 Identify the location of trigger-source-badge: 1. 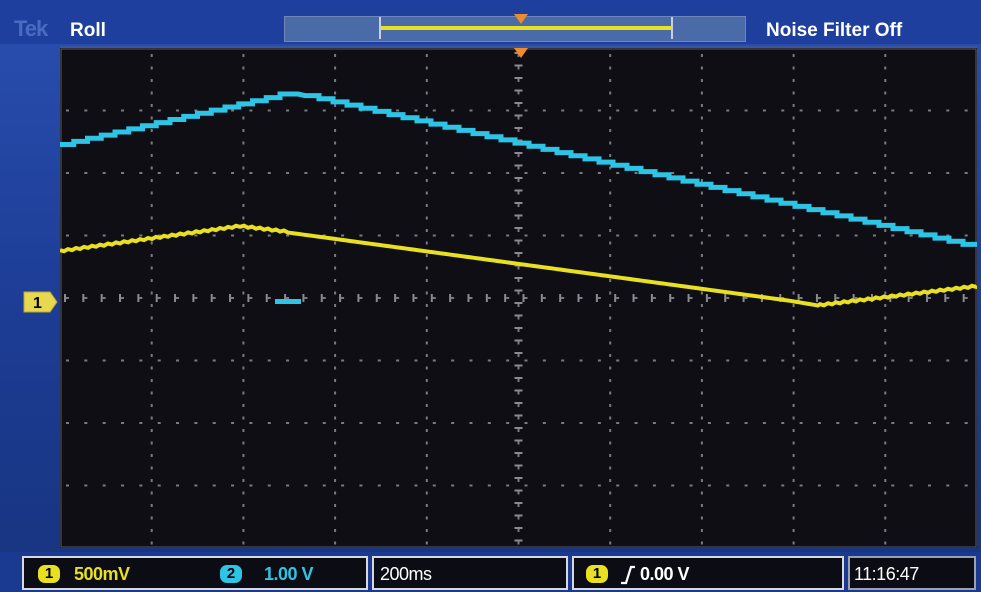
(597, 574).